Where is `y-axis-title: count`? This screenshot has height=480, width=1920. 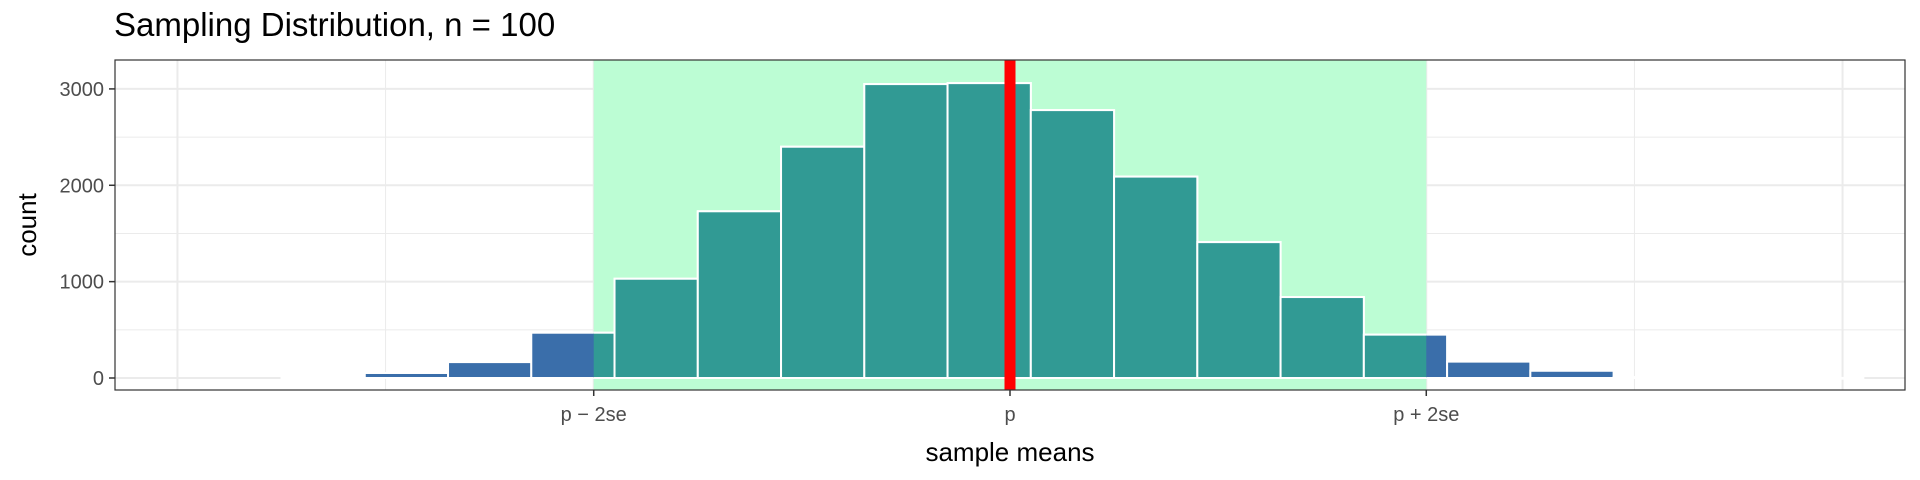
y-axis-title: count is located at coordinates (27, 224).